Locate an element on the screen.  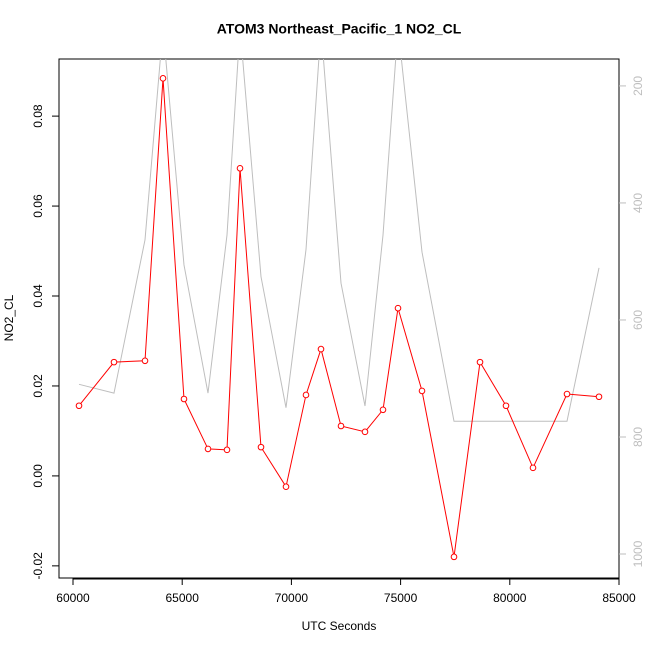
x-tick-label: 85000 is located at coordinates (619, 598).